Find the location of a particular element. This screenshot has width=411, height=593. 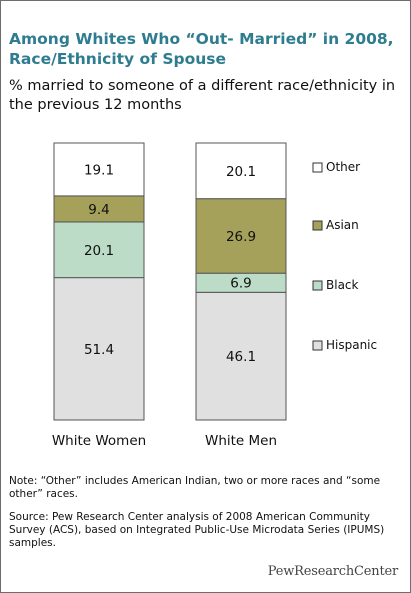

data-label-white-women-other: 19.1 is located at coordinates (99, 170).